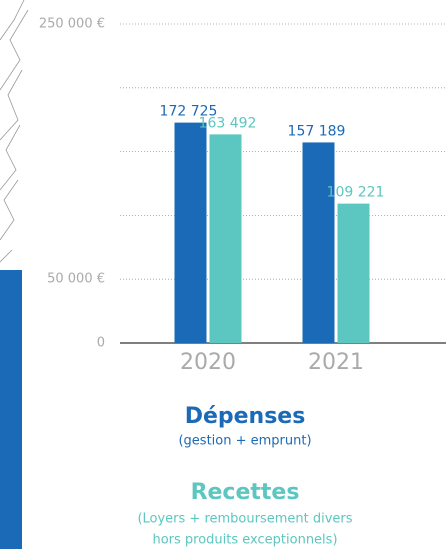  Describe the element at coordinates (244, 441) in the screenshot. I see `legend-note: (gestion + emprunt)` at that location.